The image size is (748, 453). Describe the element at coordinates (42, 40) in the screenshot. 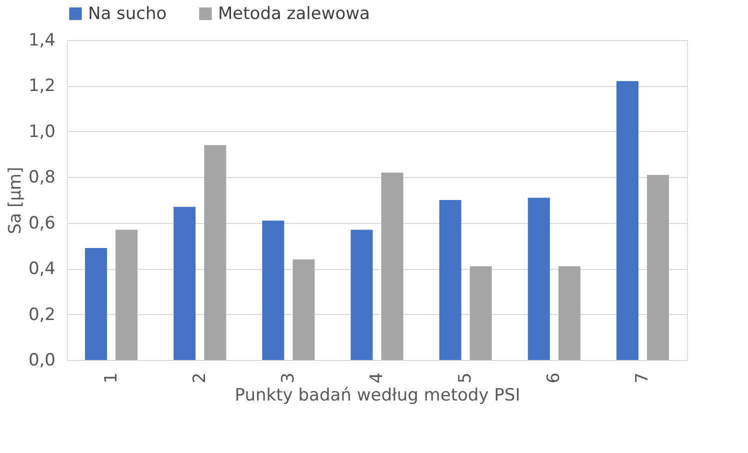

I see `y-tick-label: 1,4` at that location.